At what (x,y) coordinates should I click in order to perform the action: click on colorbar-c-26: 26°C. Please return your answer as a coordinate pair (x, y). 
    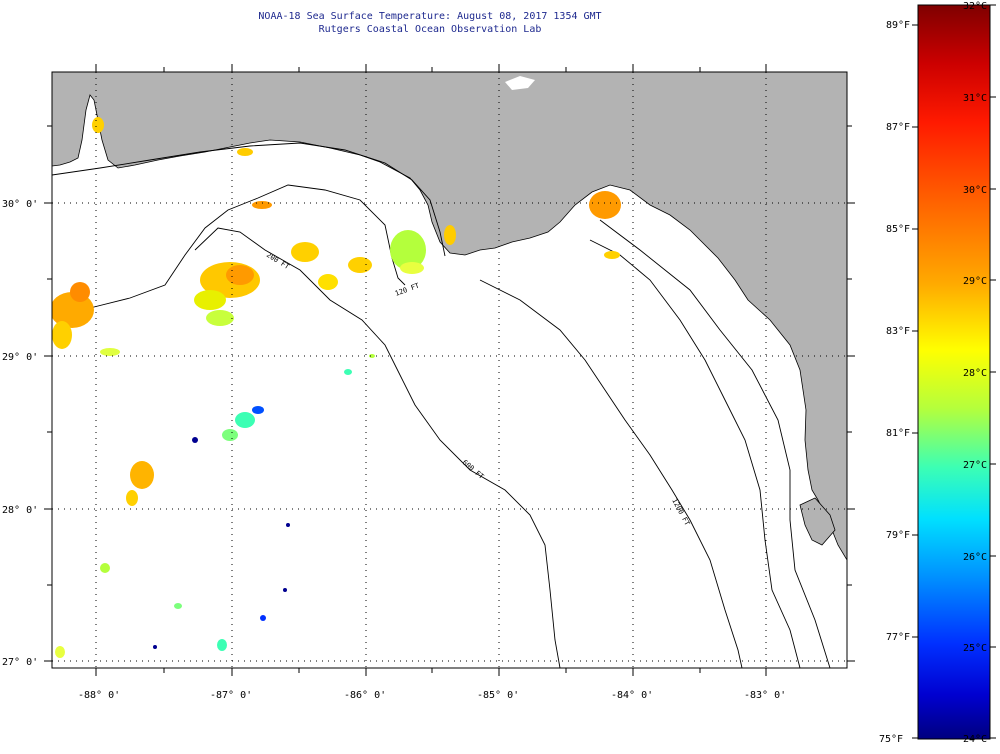
    Looking at the image, I should click on (975, 557).